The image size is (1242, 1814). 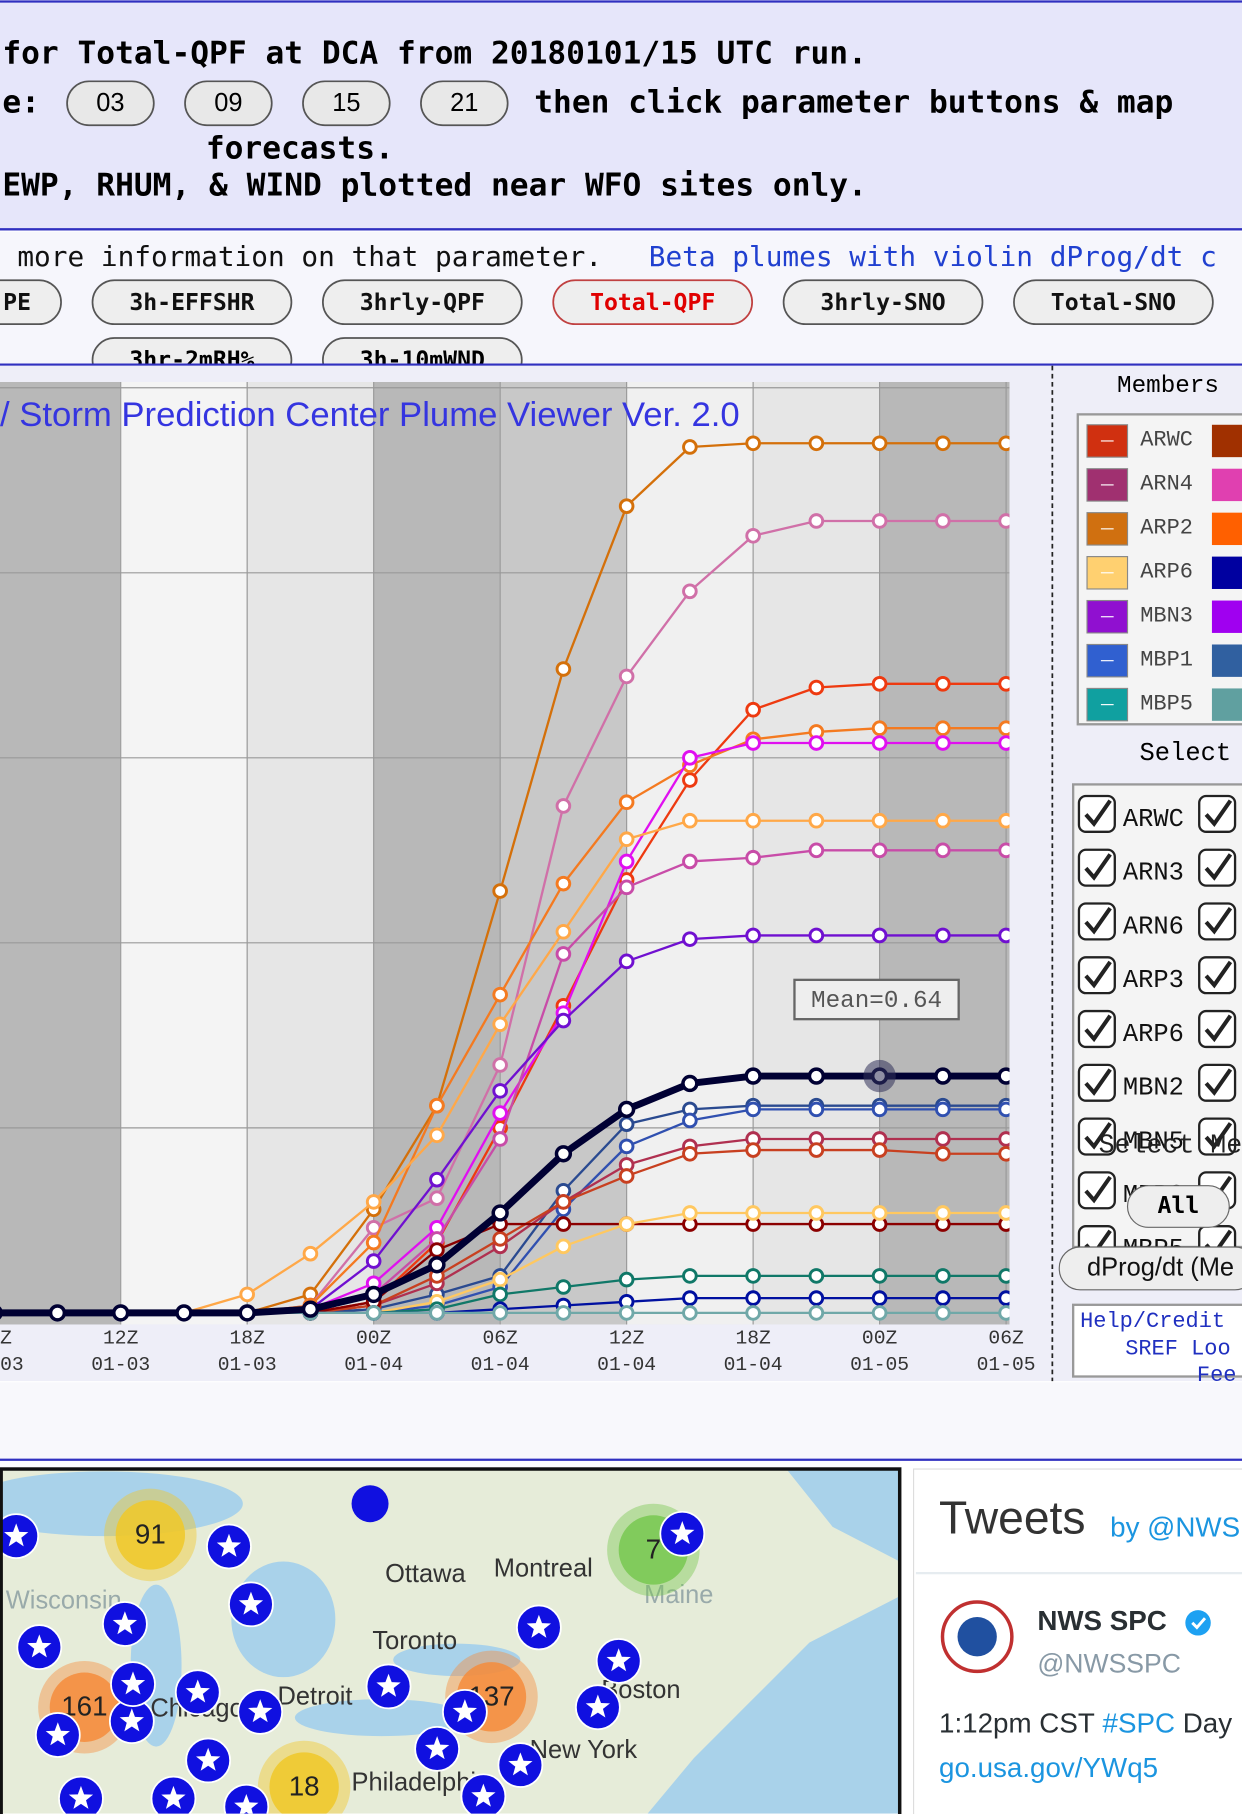 I want to click on spacer, so click(x=621, y=1421).